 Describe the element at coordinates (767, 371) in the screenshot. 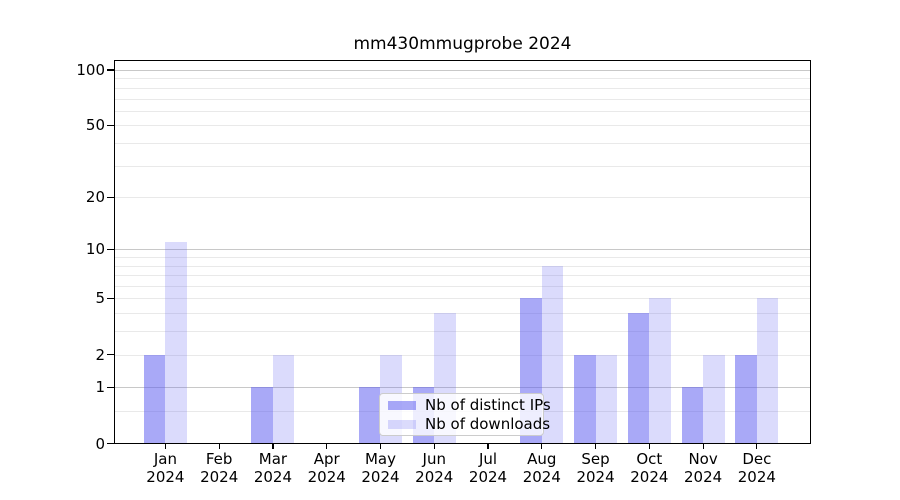

I see `bar-downloads-dec` at that location.